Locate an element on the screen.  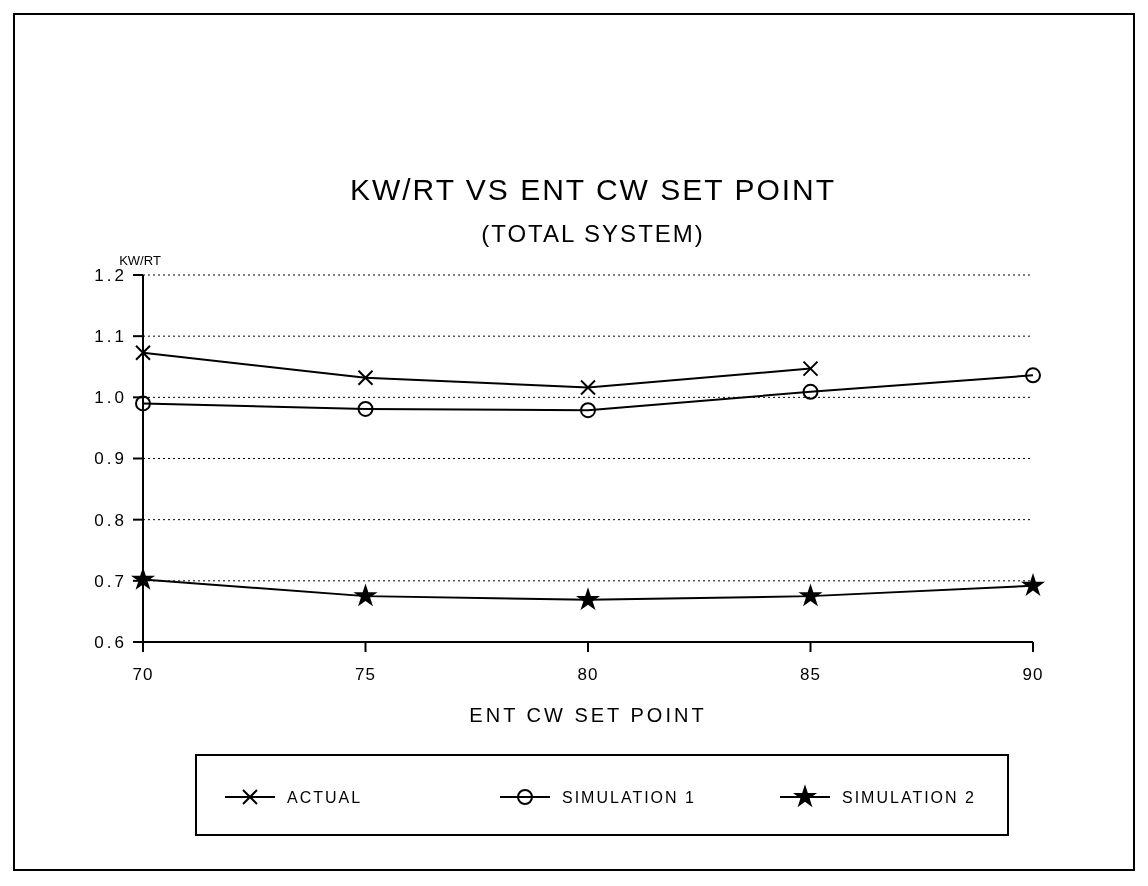
y-tick-label: 0.8 is located at coordinates (110, 520).